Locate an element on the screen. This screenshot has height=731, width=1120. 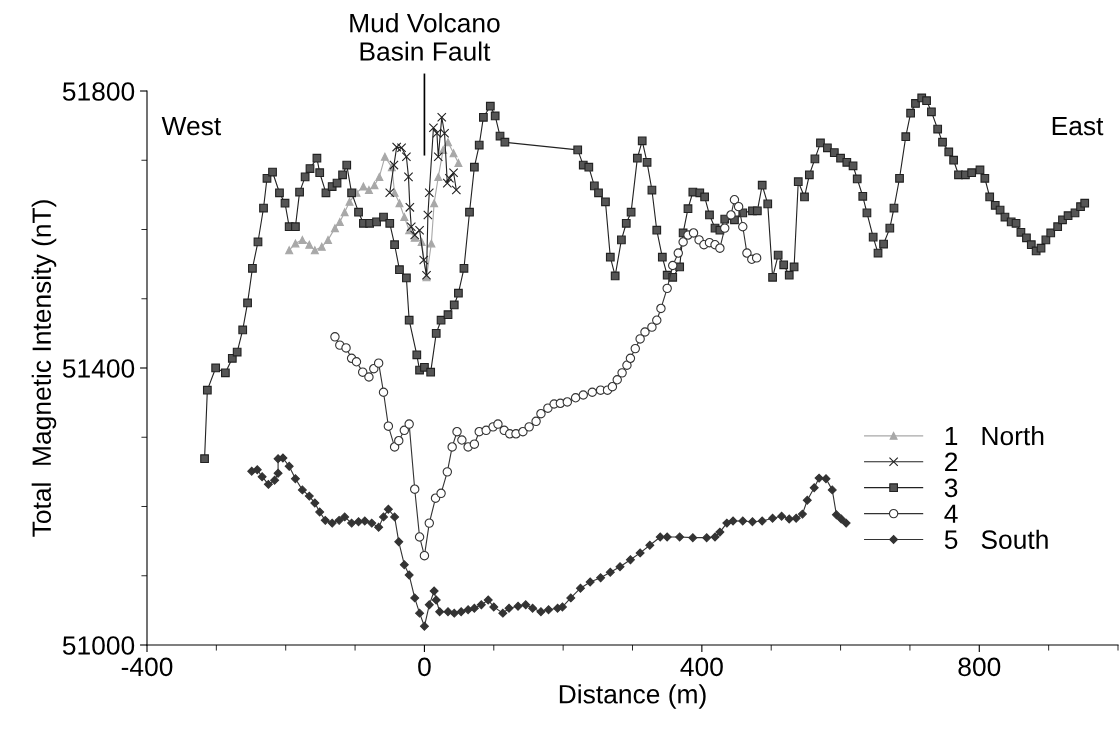
legend-label: 2 is located at coordinates (951, 461).